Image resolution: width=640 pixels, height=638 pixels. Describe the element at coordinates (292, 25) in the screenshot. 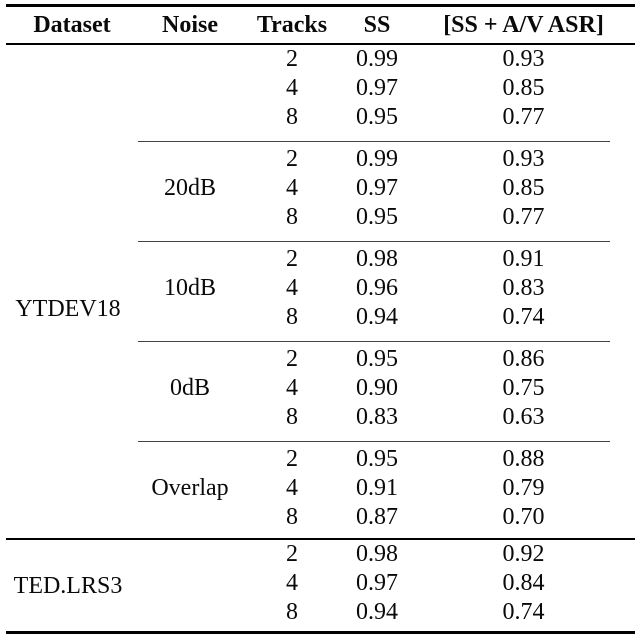

I see `column-header-tracks: Tracks` at that location.